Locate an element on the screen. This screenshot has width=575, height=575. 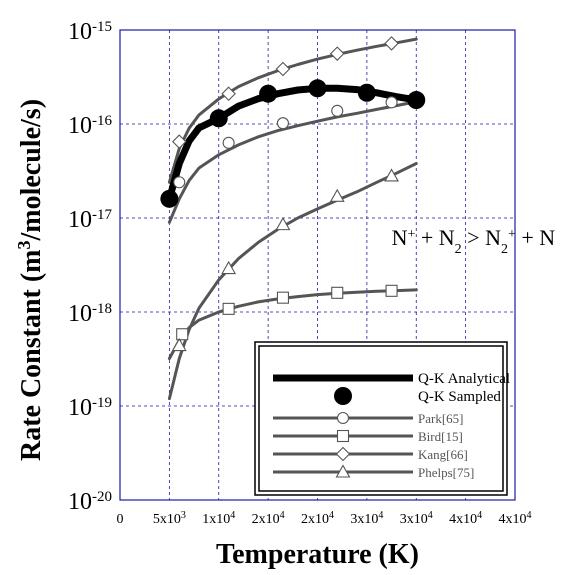
y-tick-label: 10-17 is located at coordinates (90, 220).